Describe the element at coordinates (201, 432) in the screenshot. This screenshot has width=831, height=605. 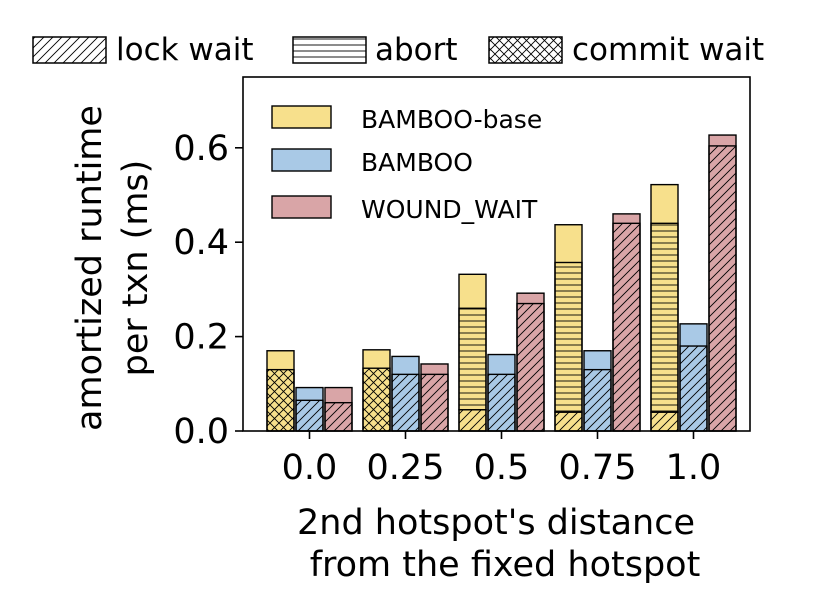
I see `y-tick-label: 0.0` at that location.